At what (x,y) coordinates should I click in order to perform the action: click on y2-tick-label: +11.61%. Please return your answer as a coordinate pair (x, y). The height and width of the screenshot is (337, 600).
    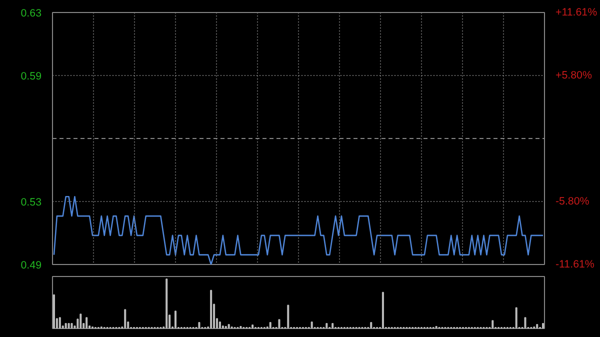
    Looking at the image, I should click on (577, 12).